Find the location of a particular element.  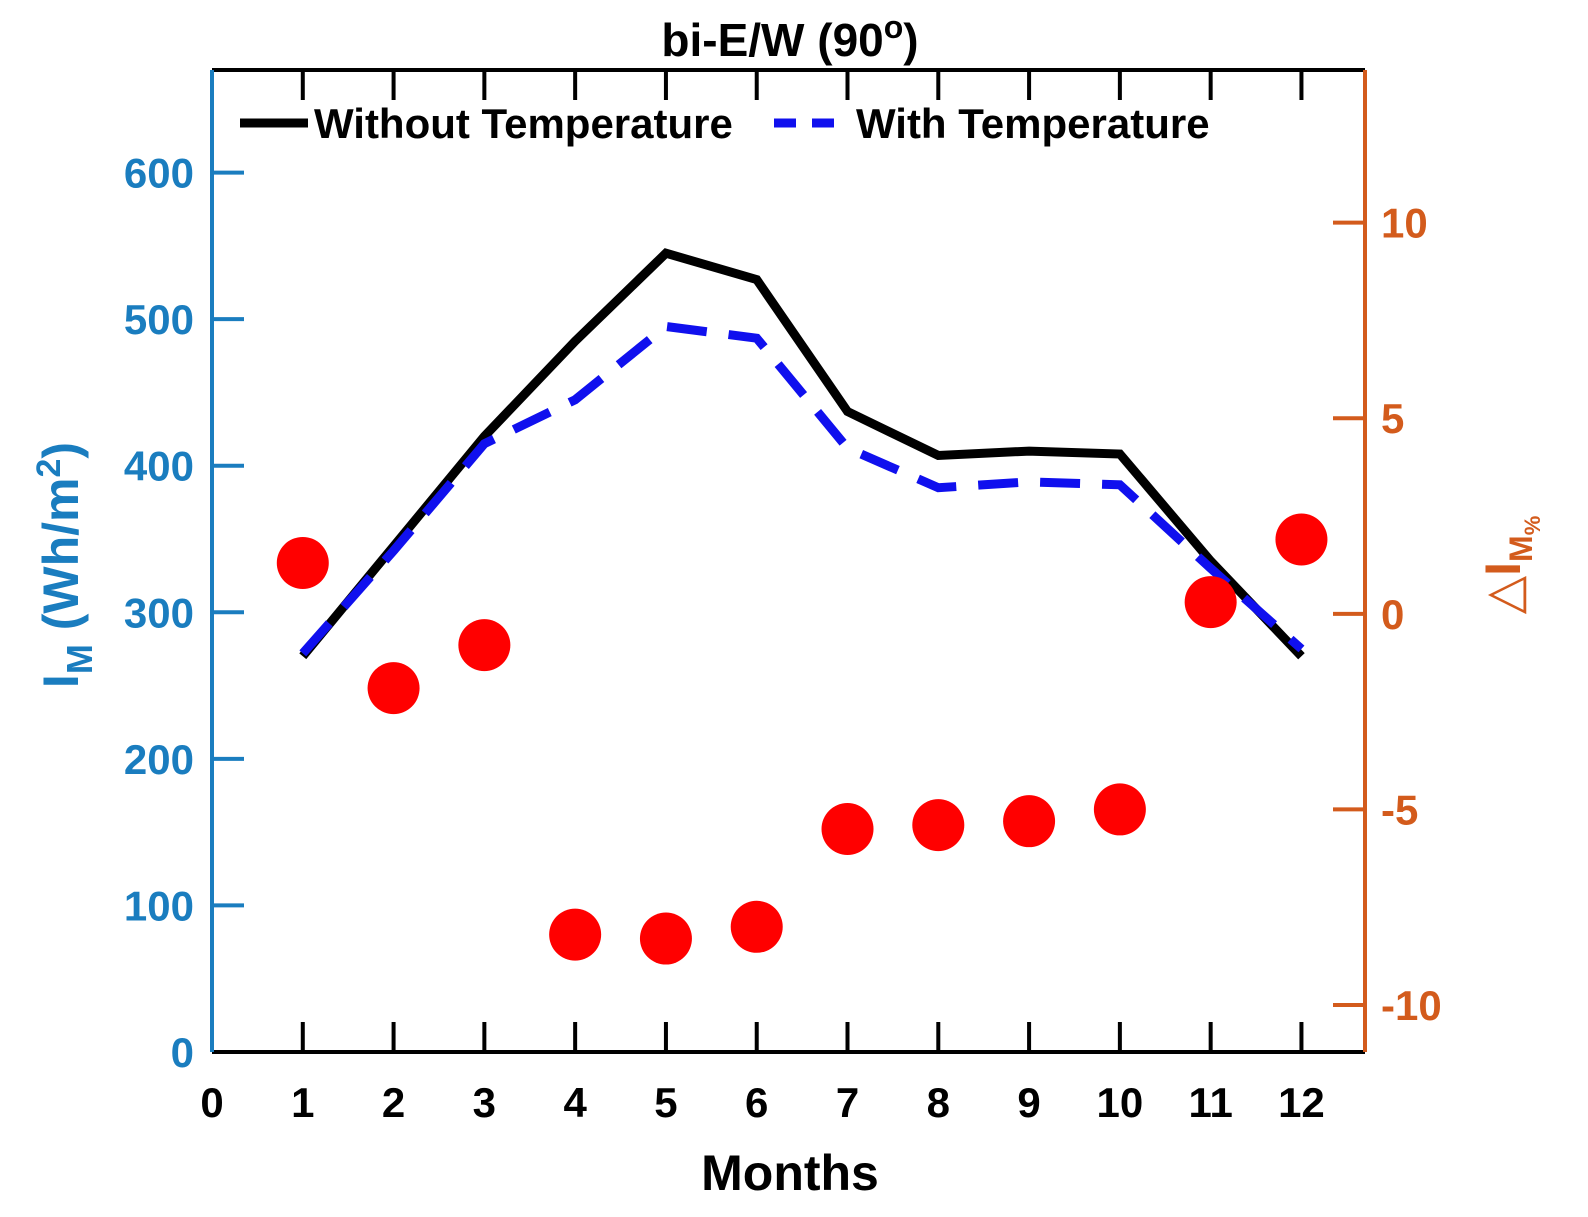

legend: Without Temperature With Temperature is located at coordinates (725, 123).